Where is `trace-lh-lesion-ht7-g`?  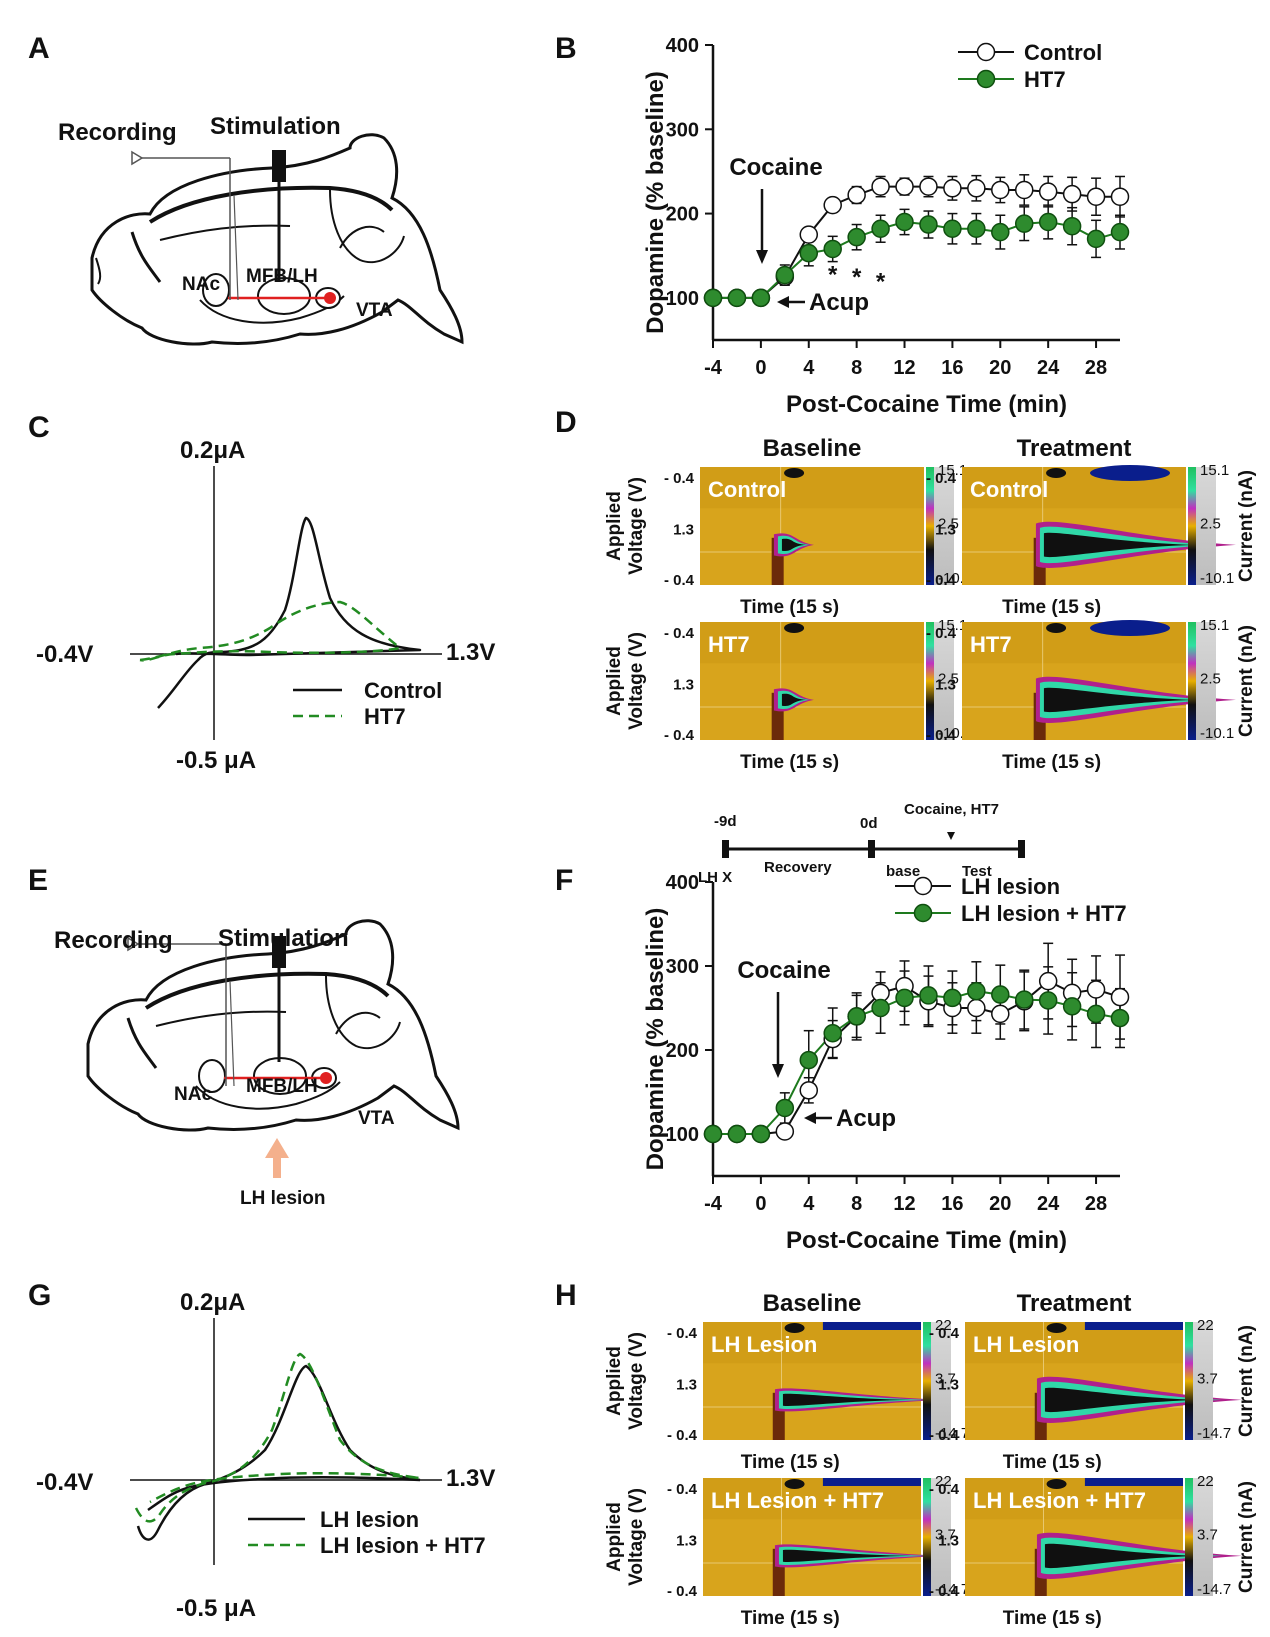
trace-lh-lesion-ht7-g is located at coordinates (277, 1437).